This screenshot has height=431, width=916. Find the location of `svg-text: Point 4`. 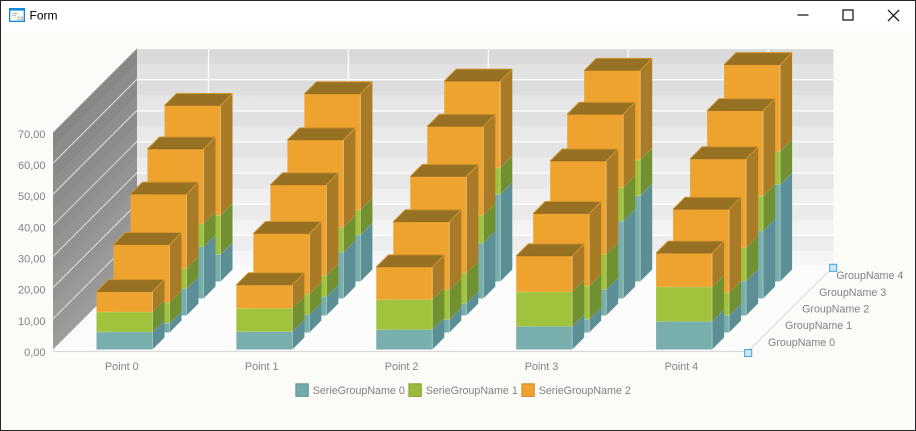

svg-text: Point 4 is located at coordinates (682, 367).